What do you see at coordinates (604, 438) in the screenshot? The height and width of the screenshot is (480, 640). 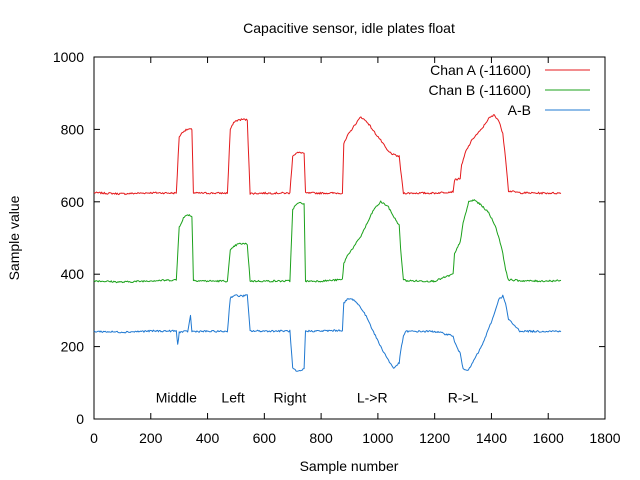 I see `x-tick-label: 1800` at bounding box center [604, 438].